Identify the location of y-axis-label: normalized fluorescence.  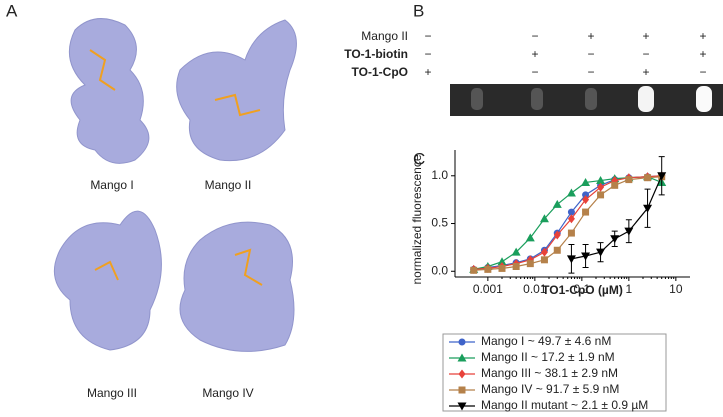
(417, 219).